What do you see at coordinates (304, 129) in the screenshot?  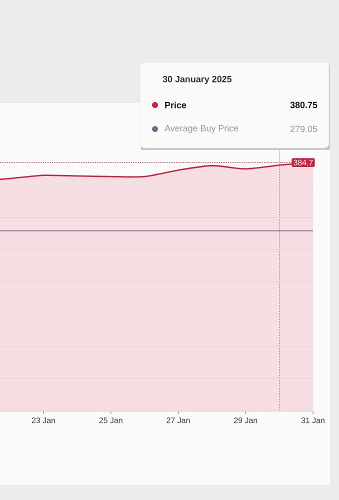 I see `annotation: 279.05` at bounding box center [304, 129].